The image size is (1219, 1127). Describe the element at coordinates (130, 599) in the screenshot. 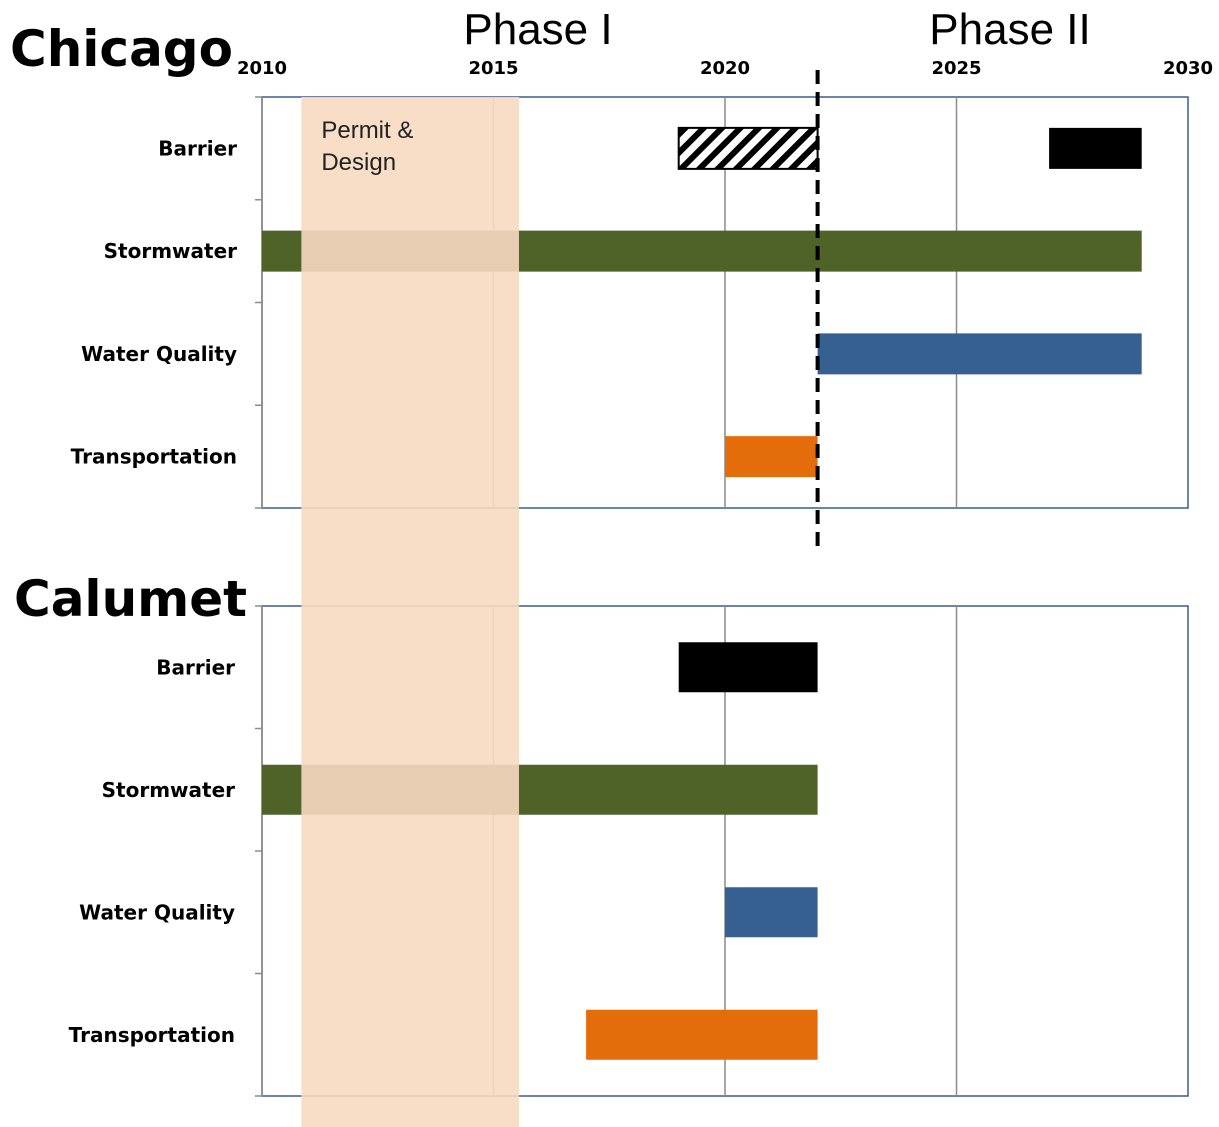

I see `calumet-panel-title: Calumet` at that location.